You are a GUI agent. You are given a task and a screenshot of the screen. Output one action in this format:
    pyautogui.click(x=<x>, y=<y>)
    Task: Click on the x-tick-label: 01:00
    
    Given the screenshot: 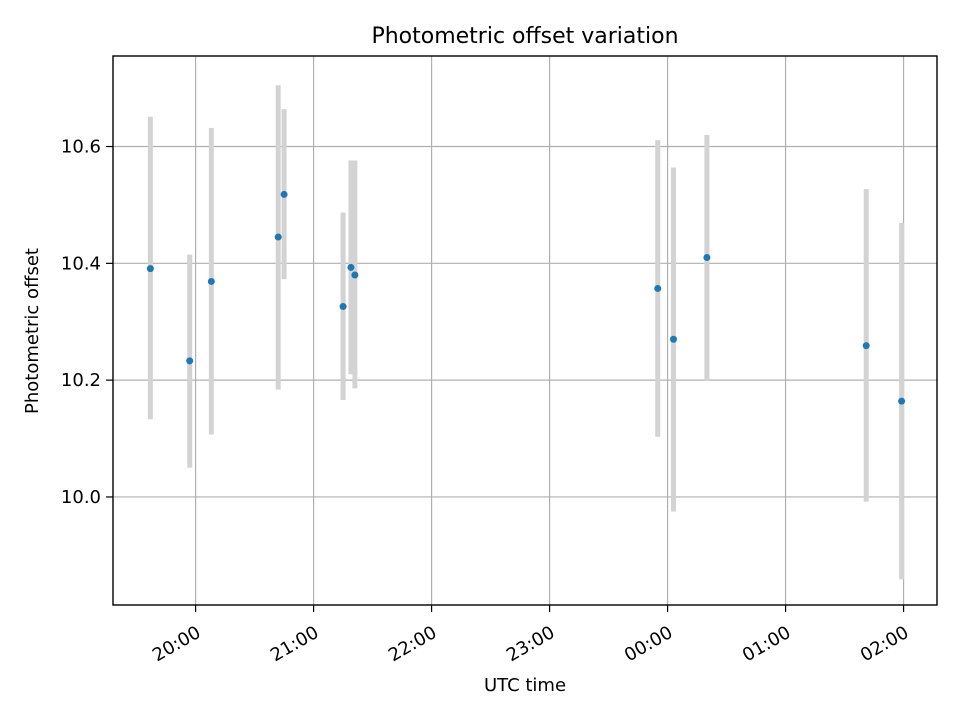 What is the action you would take?
    pyautogui.click(x=766, y=644)
    